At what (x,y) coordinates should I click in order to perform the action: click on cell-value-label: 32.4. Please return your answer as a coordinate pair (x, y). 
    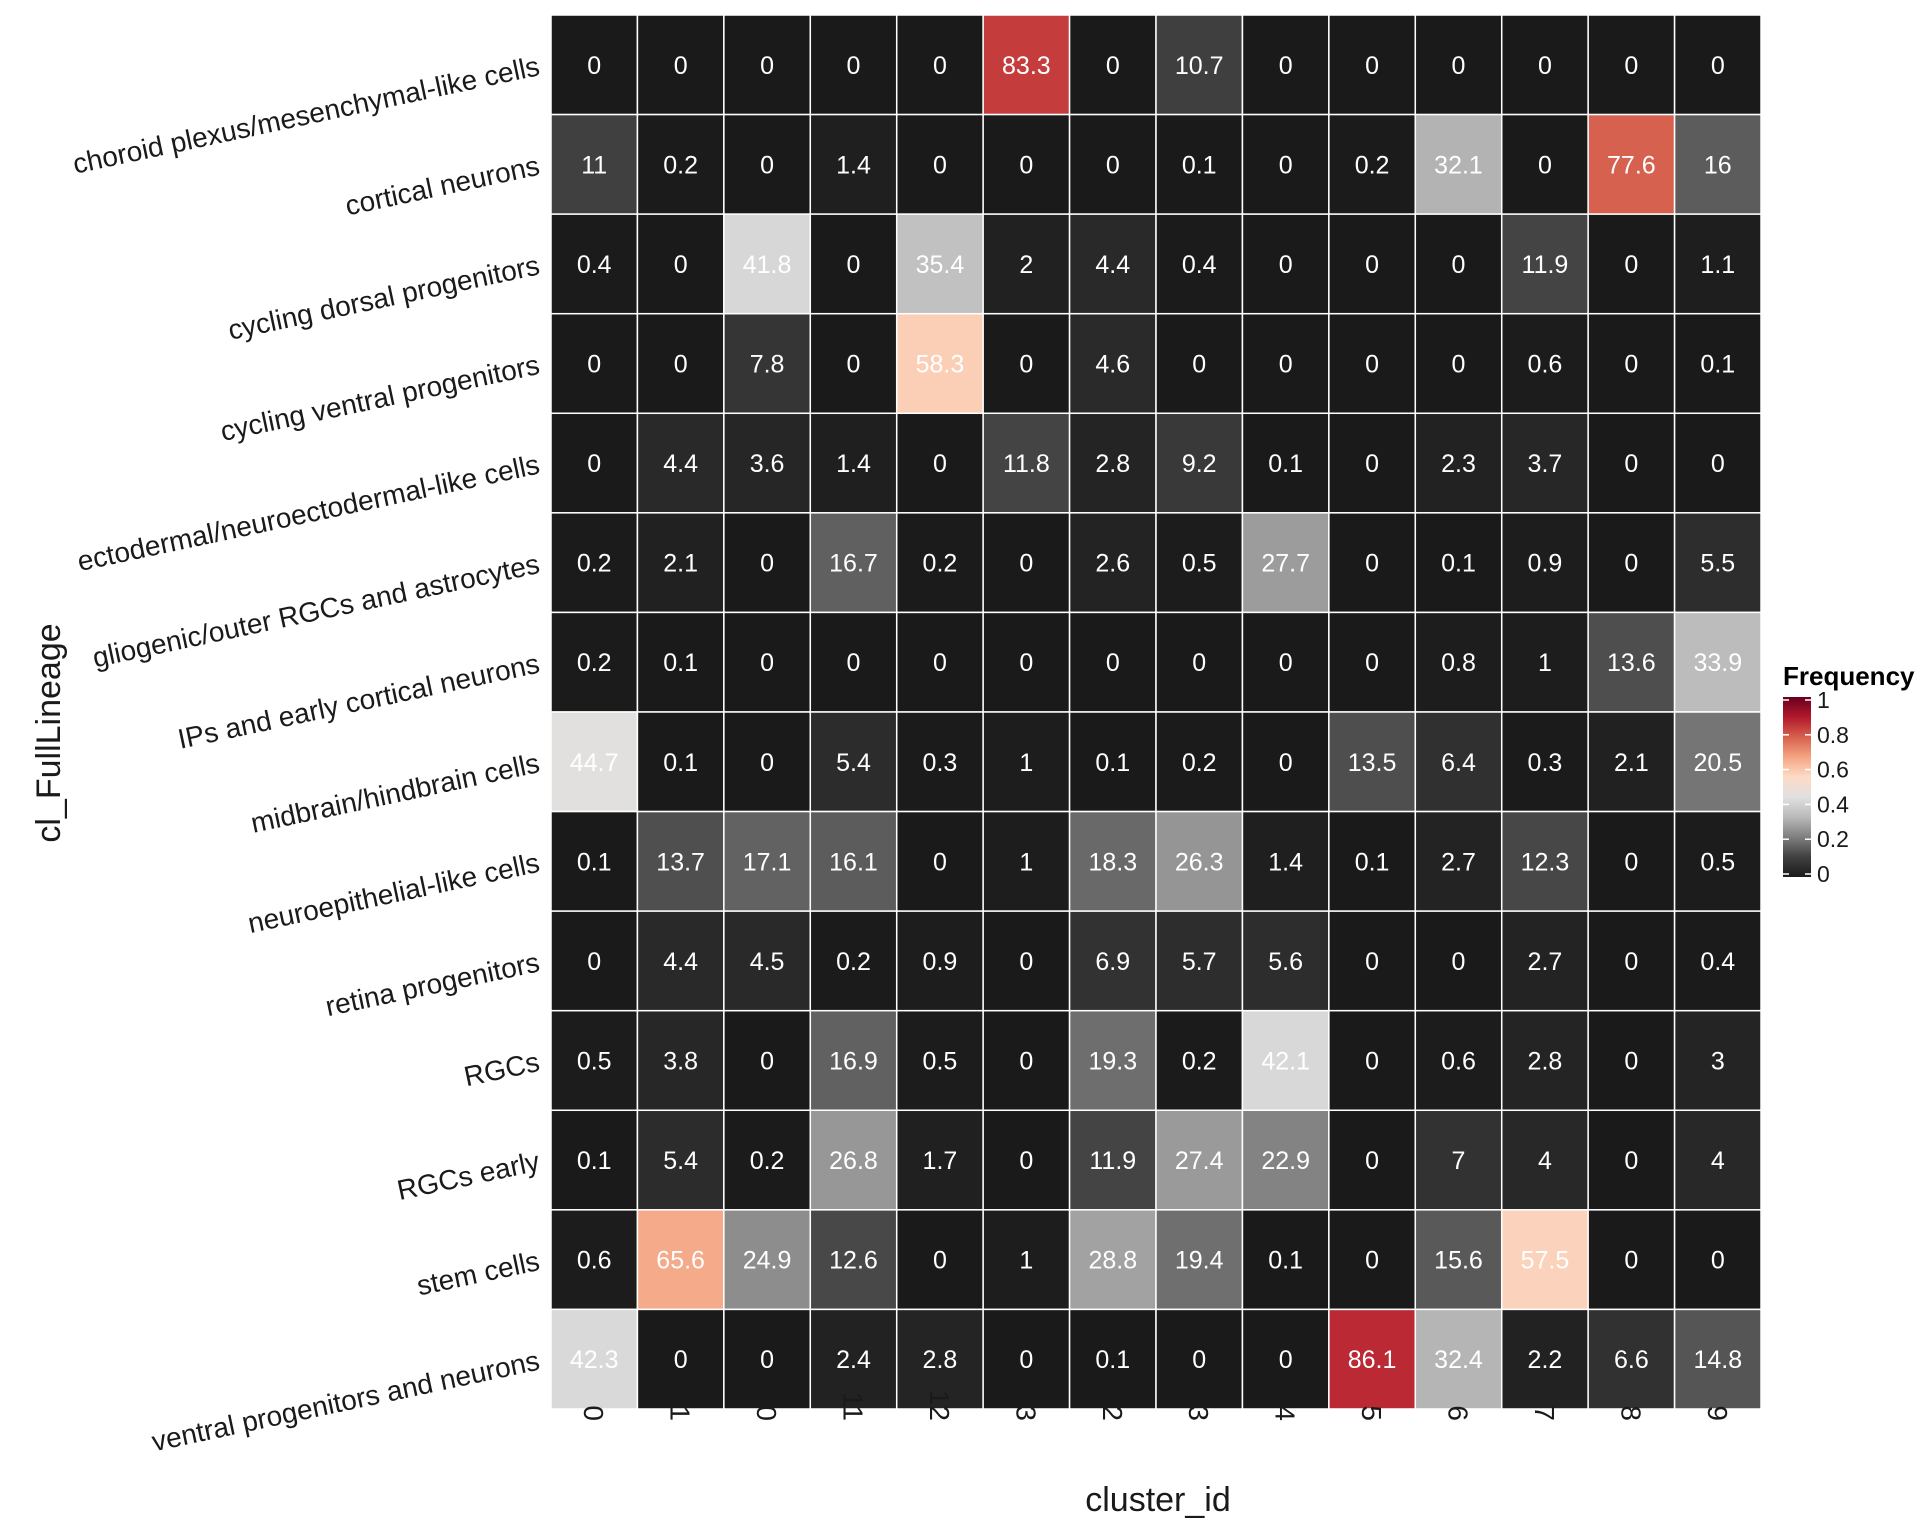
    Looking at the image, I should click on (1458, 1360).